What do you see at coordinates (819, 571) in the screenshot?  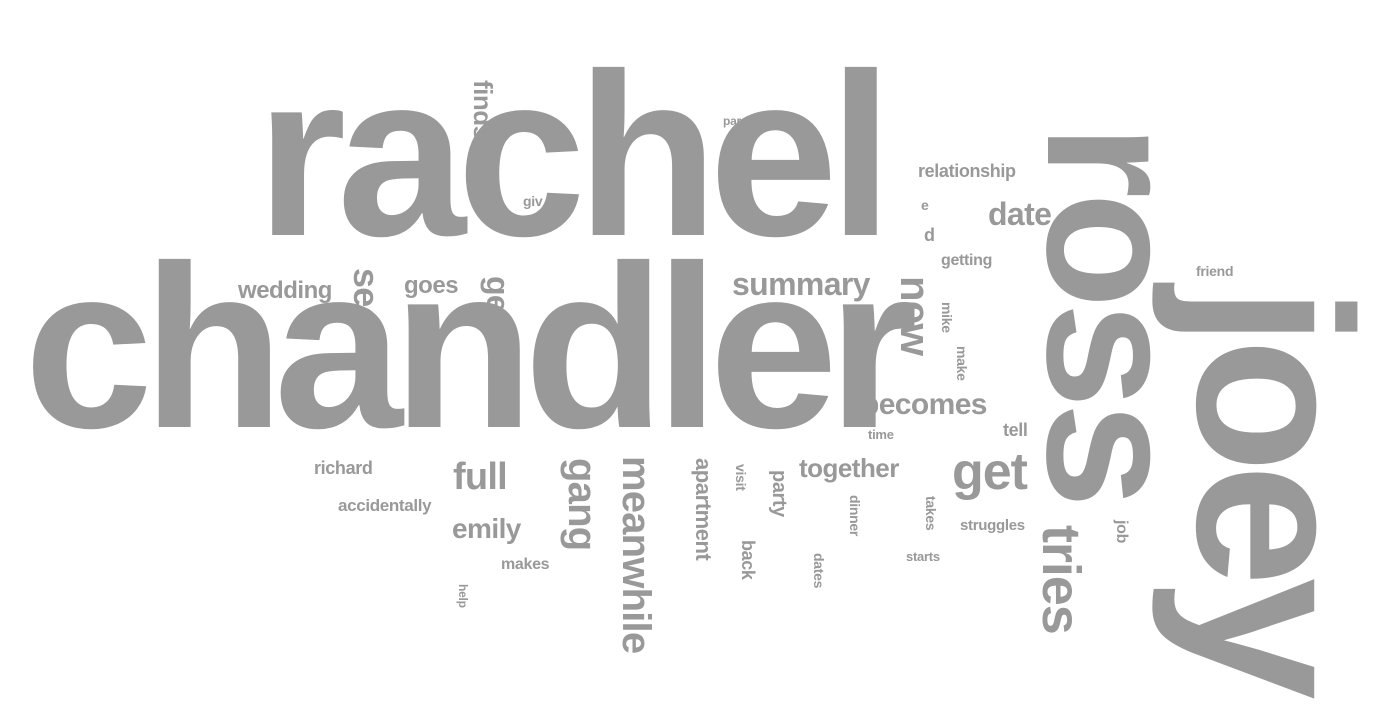 I see `word-dates: dates` at bounding box center [819, 571].